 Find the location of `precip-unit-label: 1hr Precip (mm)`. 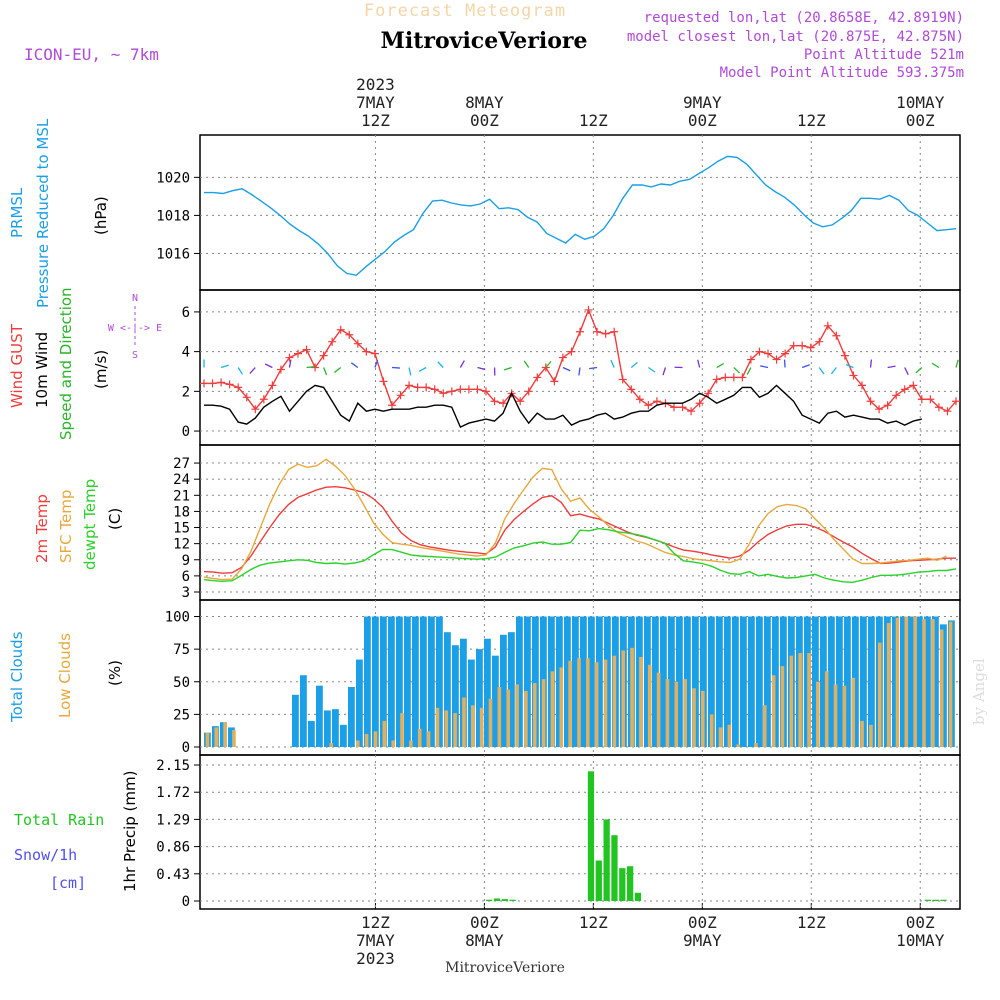

precip-unit-label: 1hr Precip (mm) is located at coordinates (130, 831).